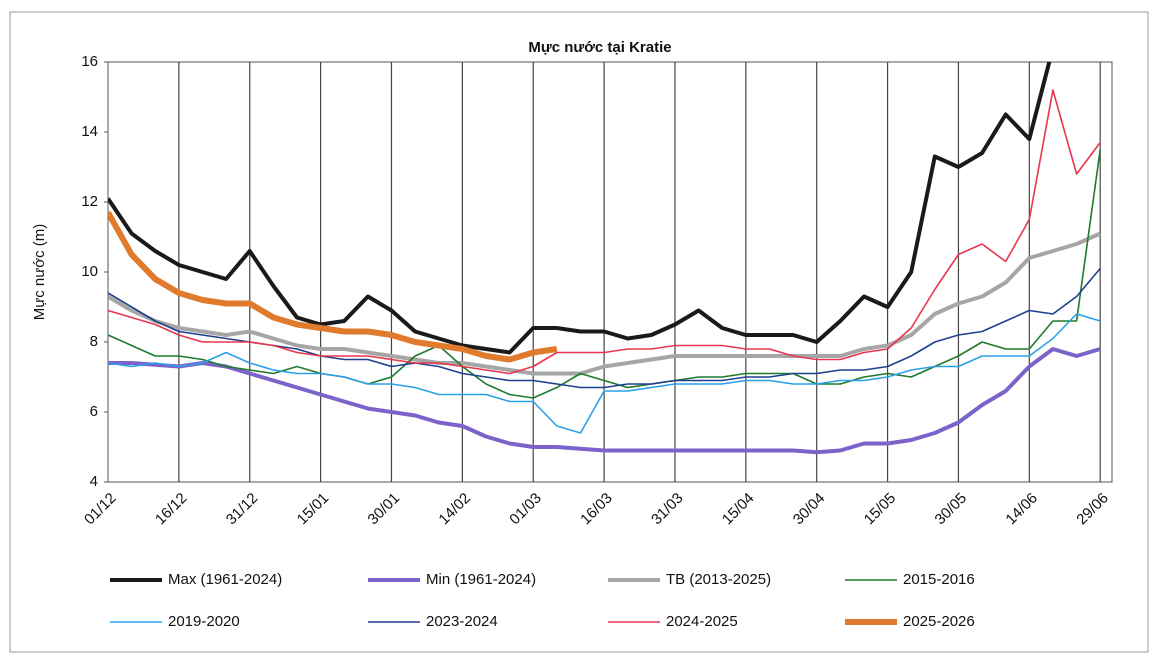  I want to click on legend-label: Max (1961-2024), so click(225, 579).